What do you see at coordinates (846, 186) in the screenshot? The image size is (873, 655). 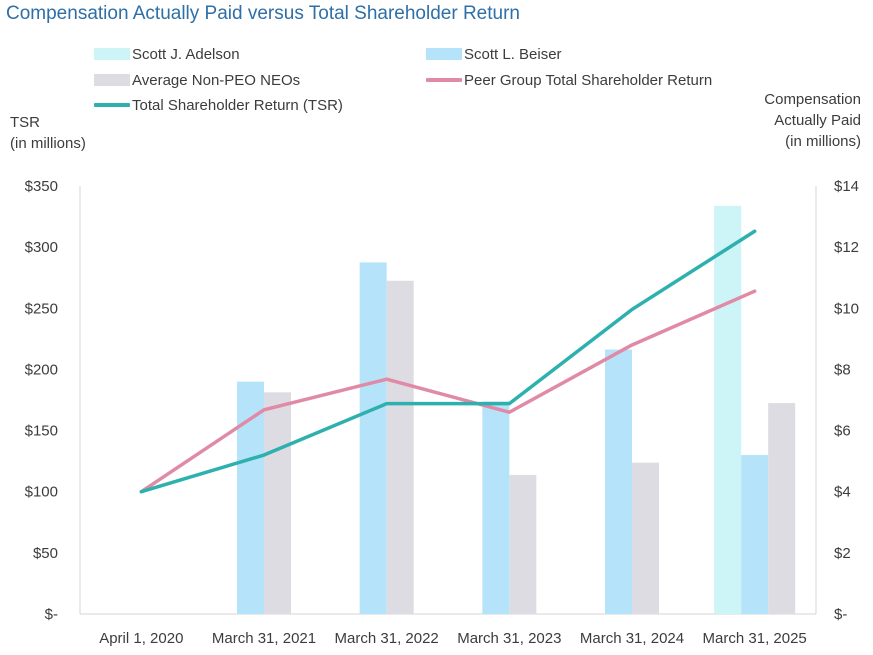 I see `right-axis-tick-label: $14` at bounding box center [846, 186].